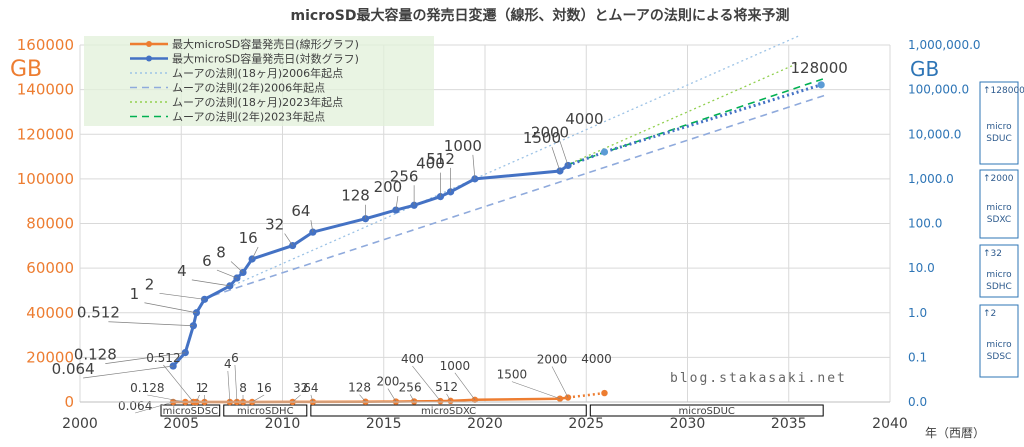 The height and width of the screenshot is (447, 1024). I want to click on y-right-tick-label: 10,000.0, so click(934, 134).